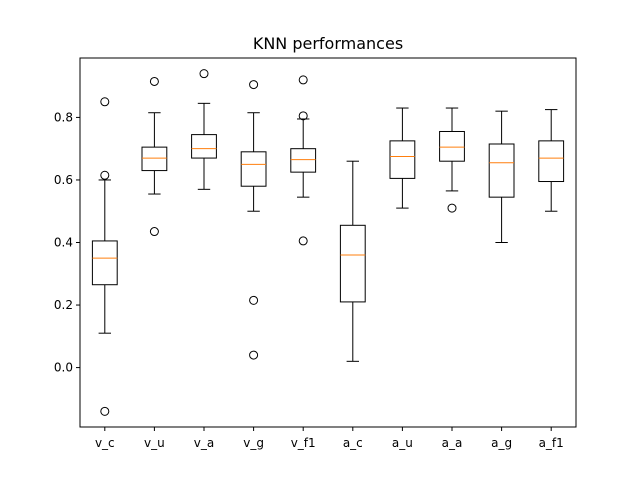  What do you see at coordinates (329, 438) in the screenshot?
I see `x-axis: v_c v_u v_a v_g v_f1 a_c a_u a_a a_g a_f1` at bounding box center [329, 438].